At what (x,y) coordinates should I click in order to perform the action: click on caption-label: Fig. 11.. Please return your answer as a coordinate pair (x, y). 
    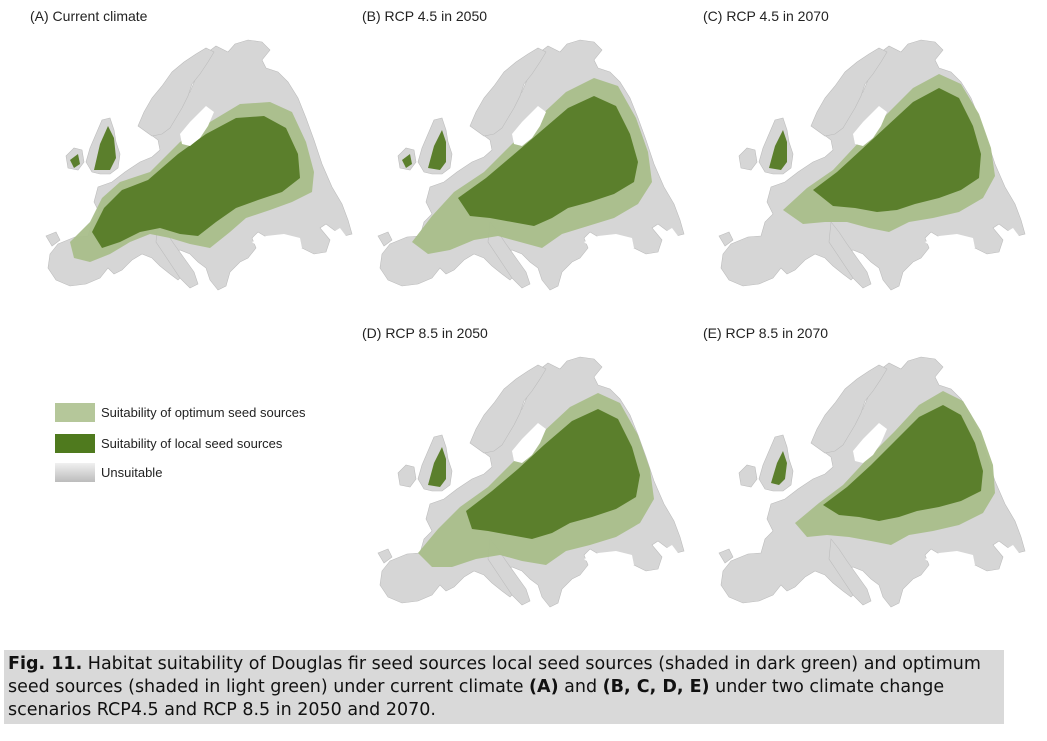
    Looking at the image, I should click on (45, 664).